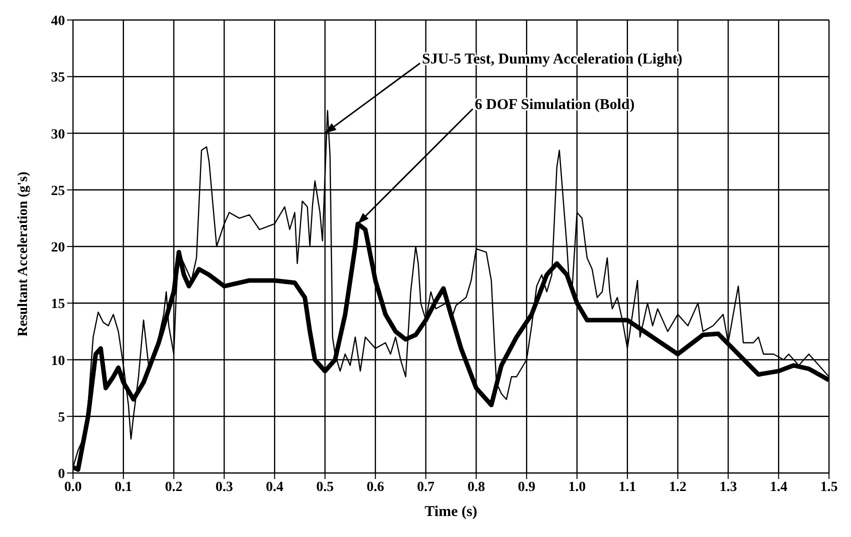 The width and height of the screenshot is (851, 537). I want to click on x-tick-label: 0.7, so click(426, 487).